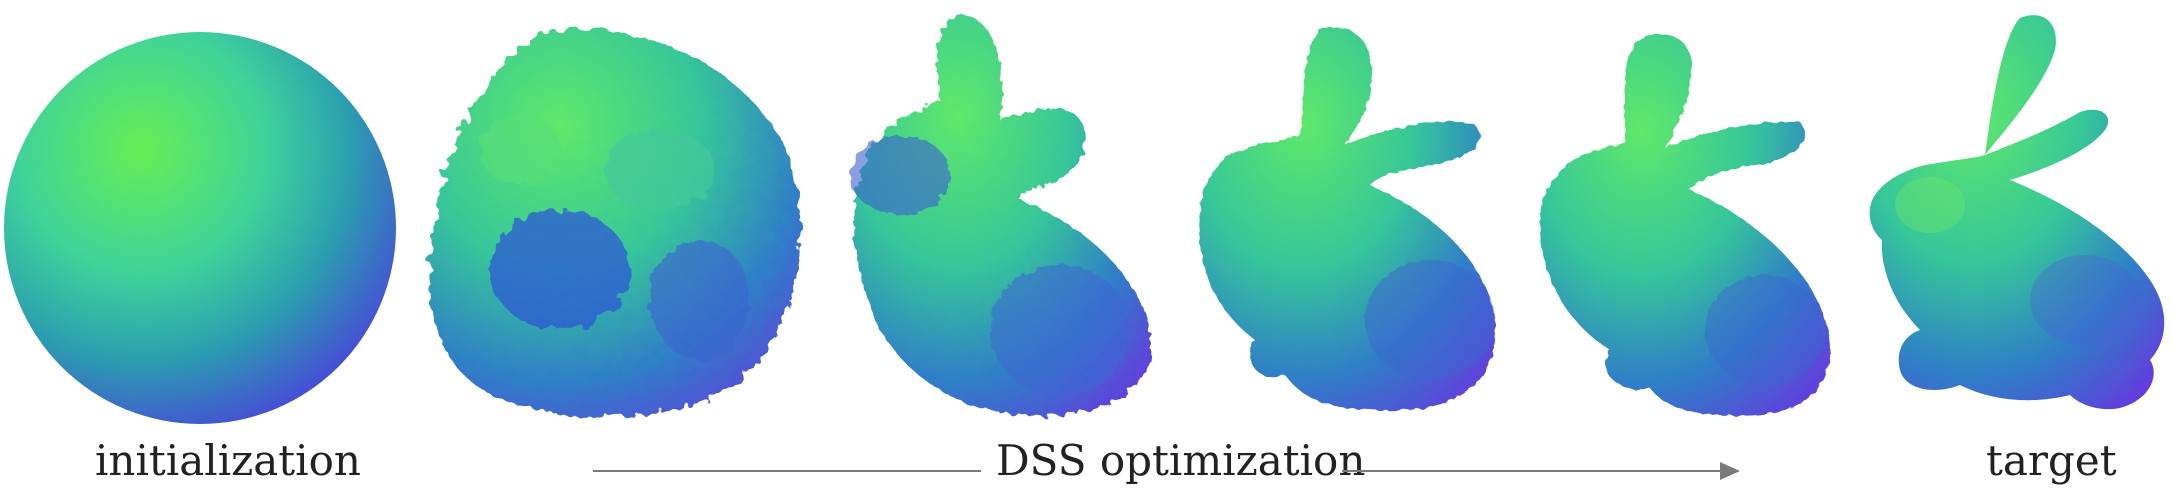 The width and height of the screenshot is (2175, 492). Describe the element at coordinates (2017, 212) in the screenshot. I see `stage-target-bunny` at that location.